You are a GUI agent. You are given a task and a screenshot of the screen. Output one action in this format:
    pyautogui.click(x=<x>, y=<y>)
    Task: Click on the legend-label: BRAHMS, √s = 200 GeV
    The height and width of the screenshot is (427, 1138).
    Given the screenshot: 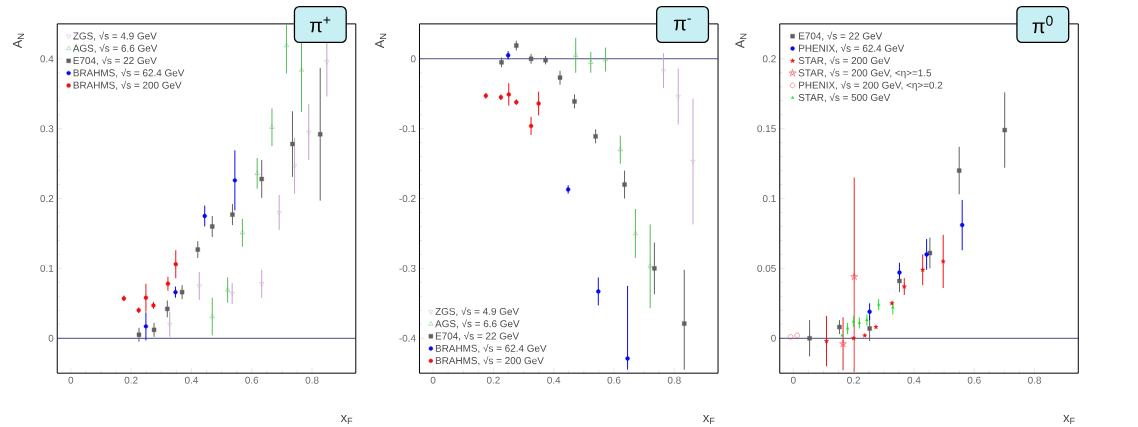 What is the action you would take?
    pyautogui.click(x=489, y=361)
    